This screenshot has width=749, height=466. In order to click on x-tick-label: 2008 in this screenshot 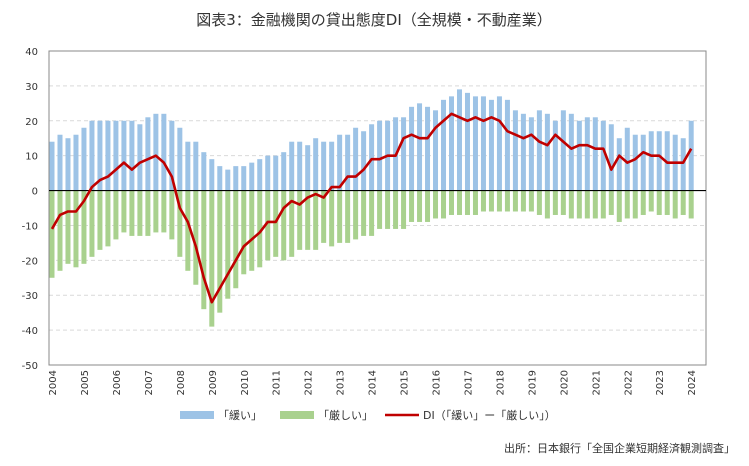, I will do `click(181, 382)`.